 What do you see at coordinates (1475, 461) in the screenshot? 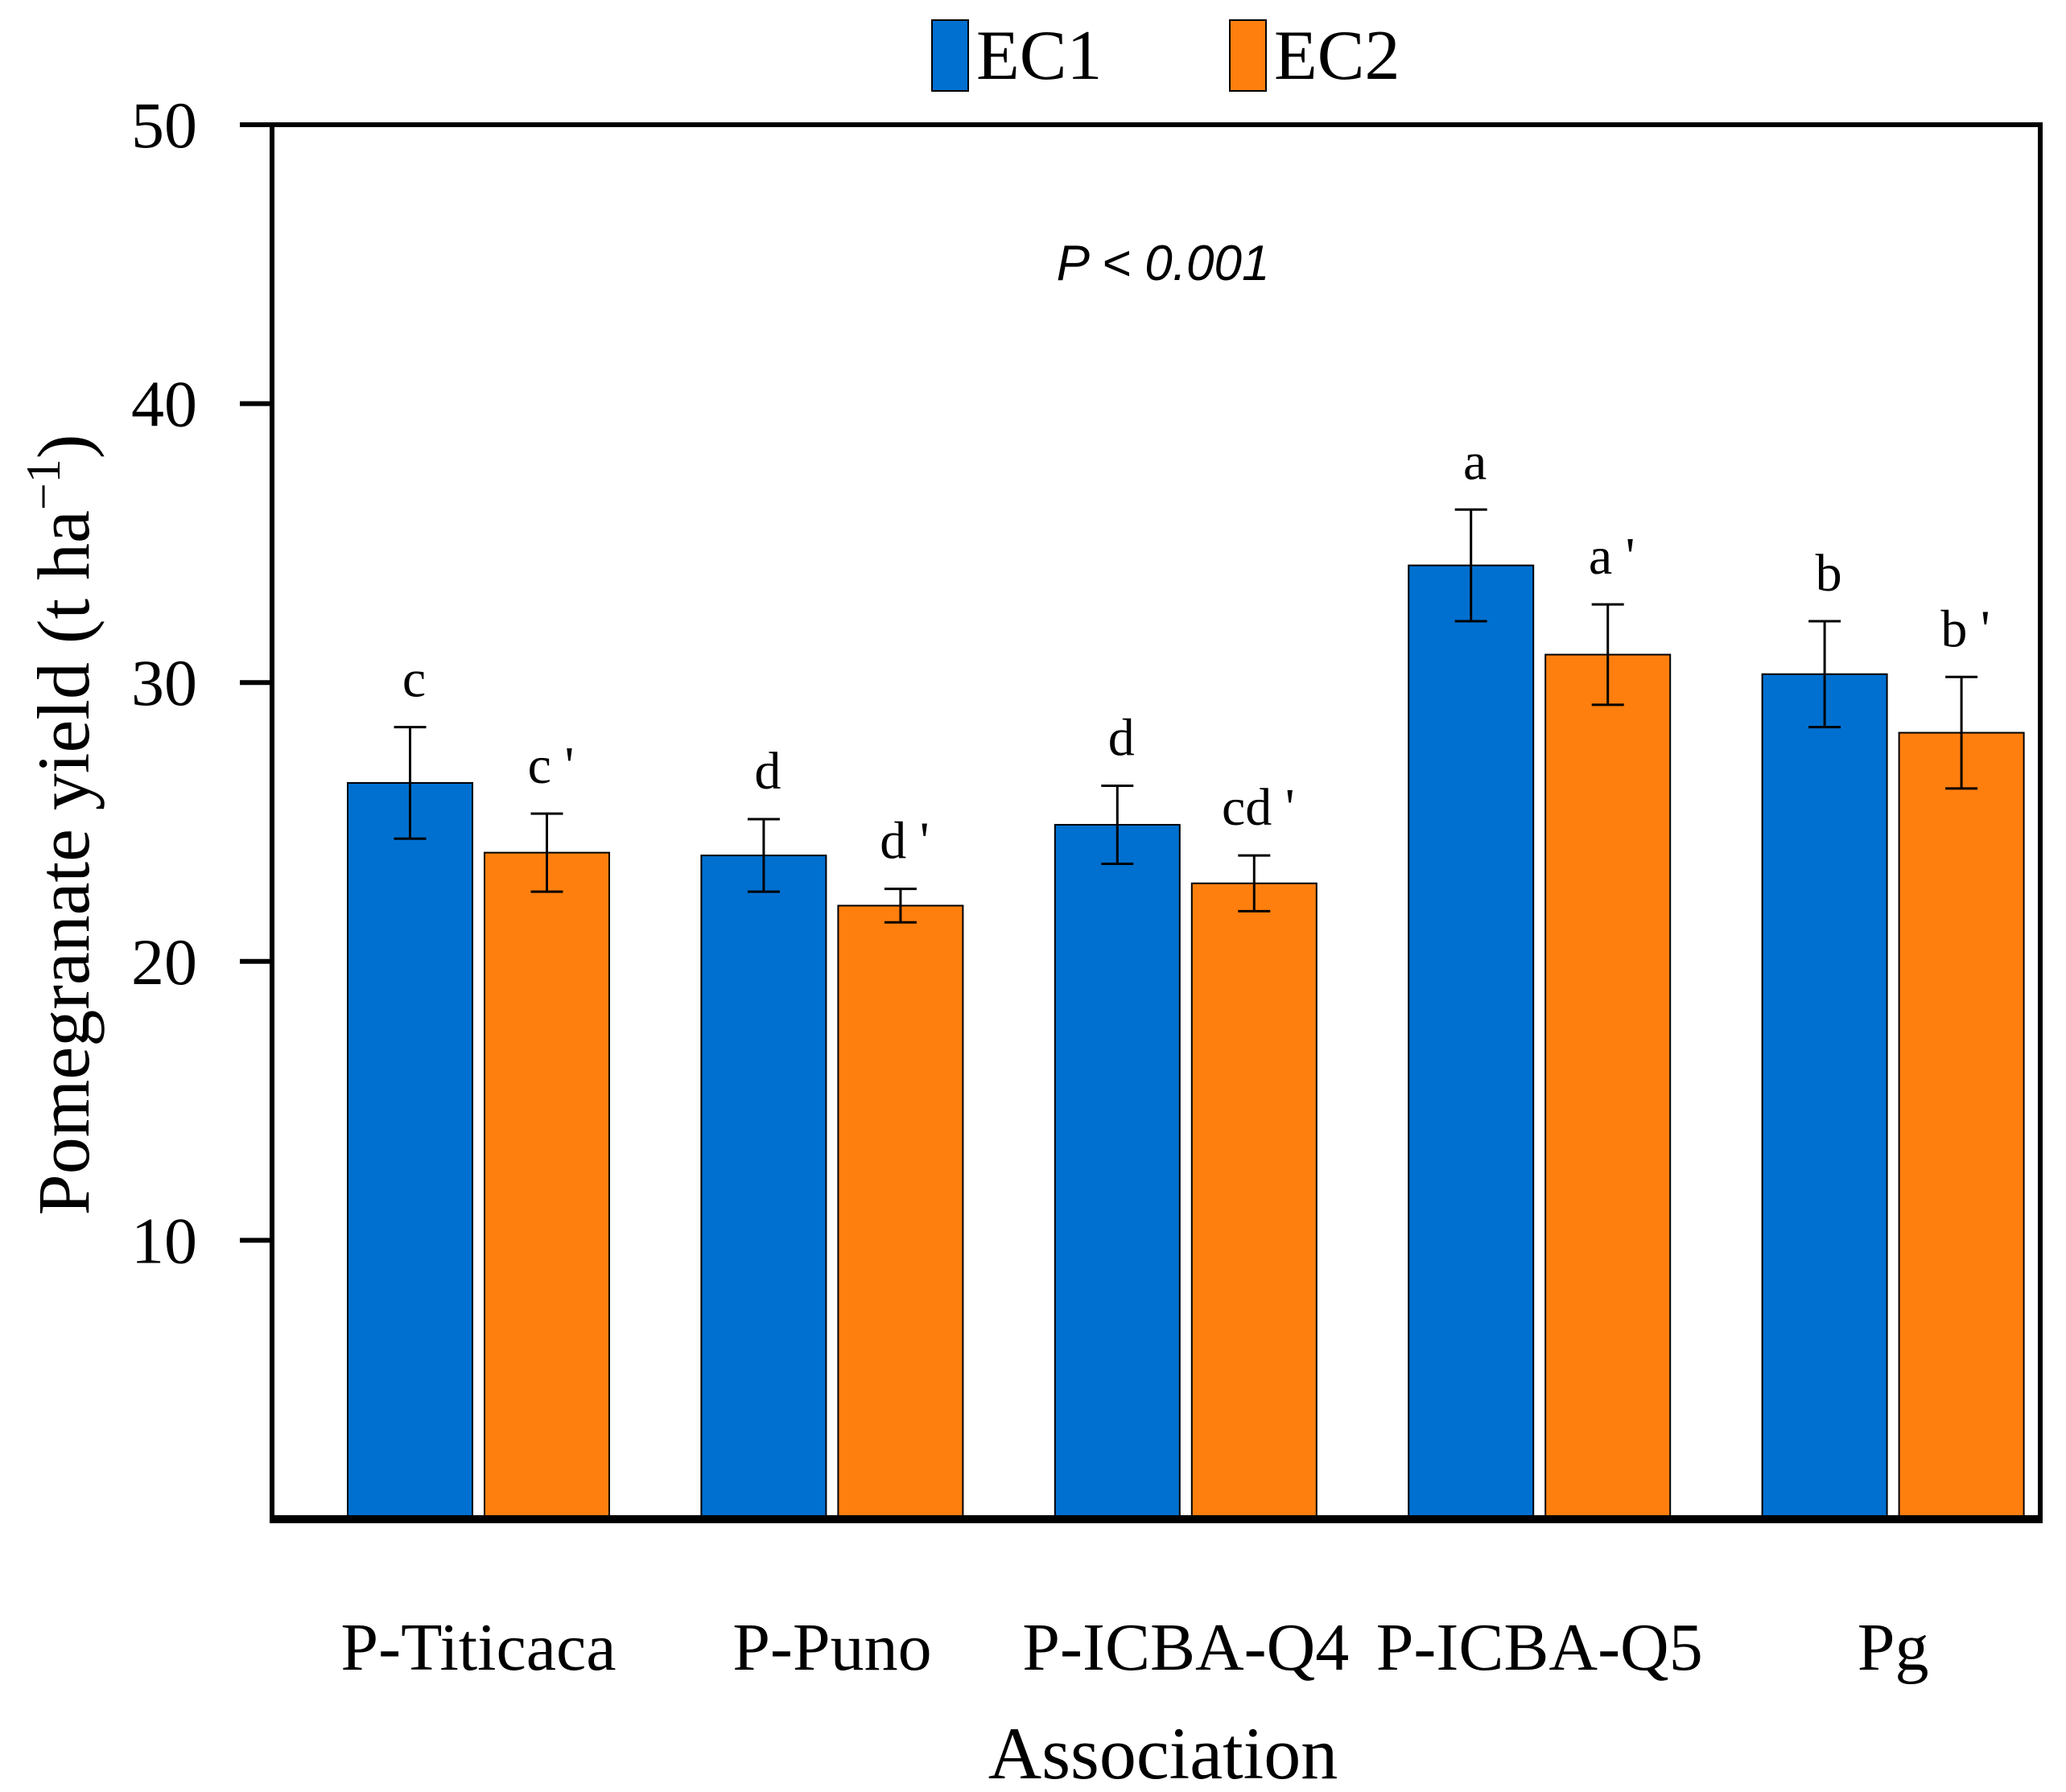
I see `significance-letter: a` at bounding box center [1475, 461].